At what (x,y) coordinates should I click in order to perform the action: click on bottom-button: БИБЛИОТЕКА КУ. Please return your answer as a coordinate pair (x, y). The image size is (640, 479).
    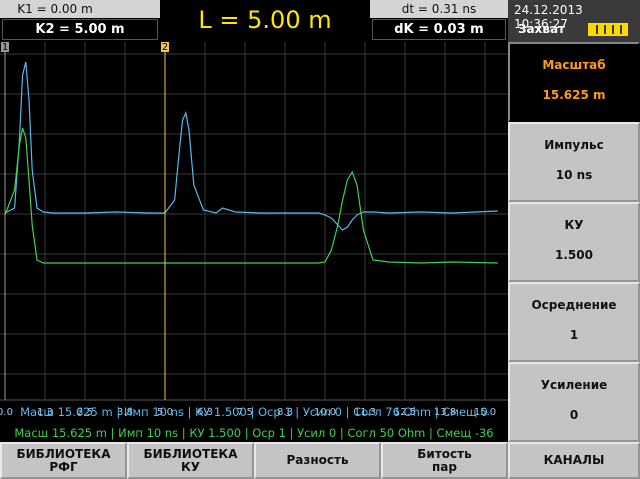
    Looking at the image, I should click on (190, 460).